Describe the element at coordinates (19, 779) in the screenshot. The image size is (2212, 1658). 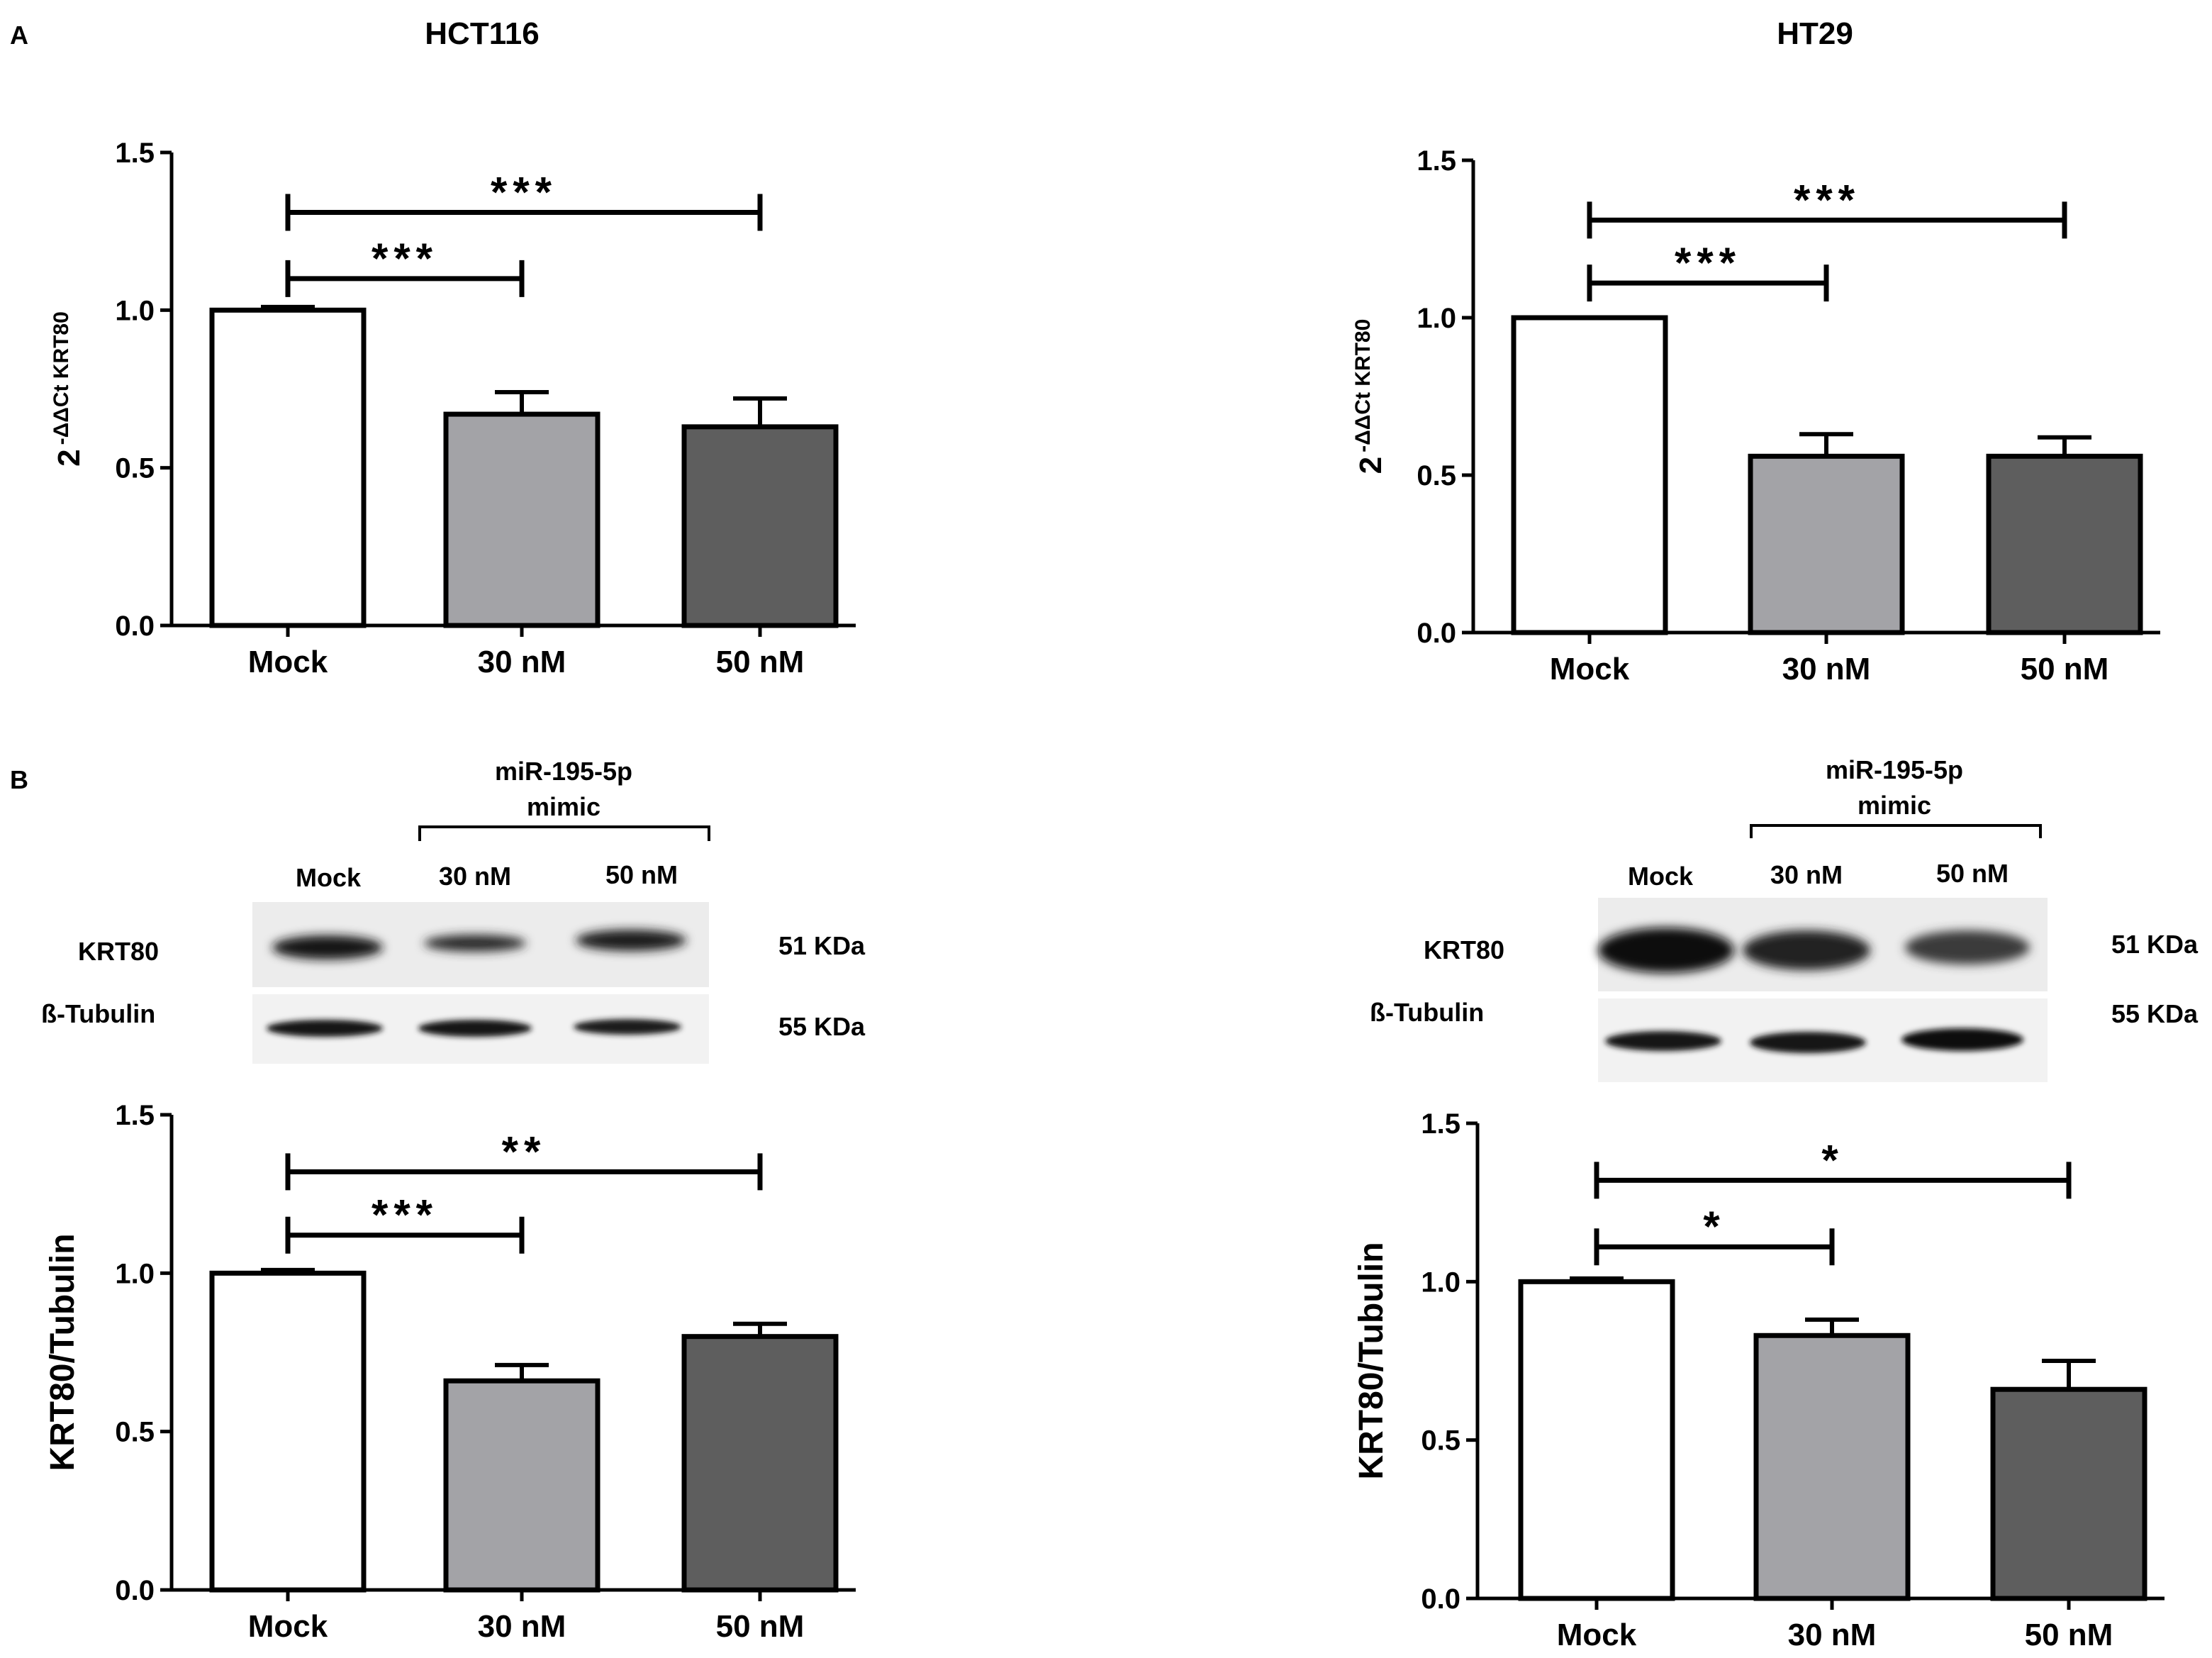
I see `panel-letter-b: B` at that location.